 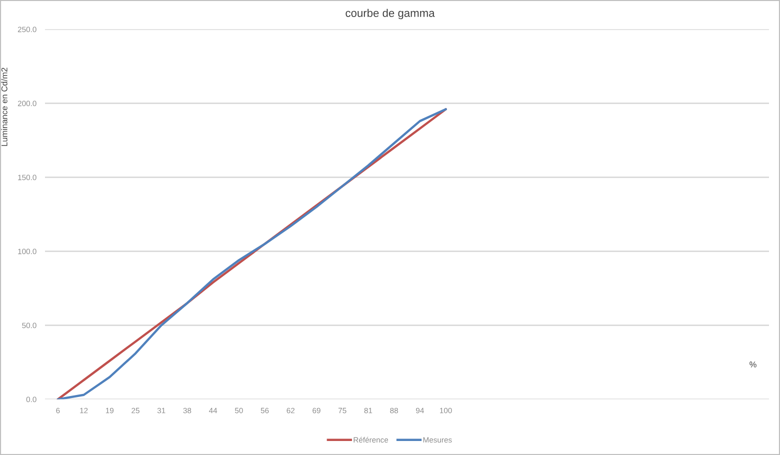 What do you see at coordinates (390, 14) in the screenshot?
I see `chart-title: courbe de gamma` at bounding box center [390, 14].